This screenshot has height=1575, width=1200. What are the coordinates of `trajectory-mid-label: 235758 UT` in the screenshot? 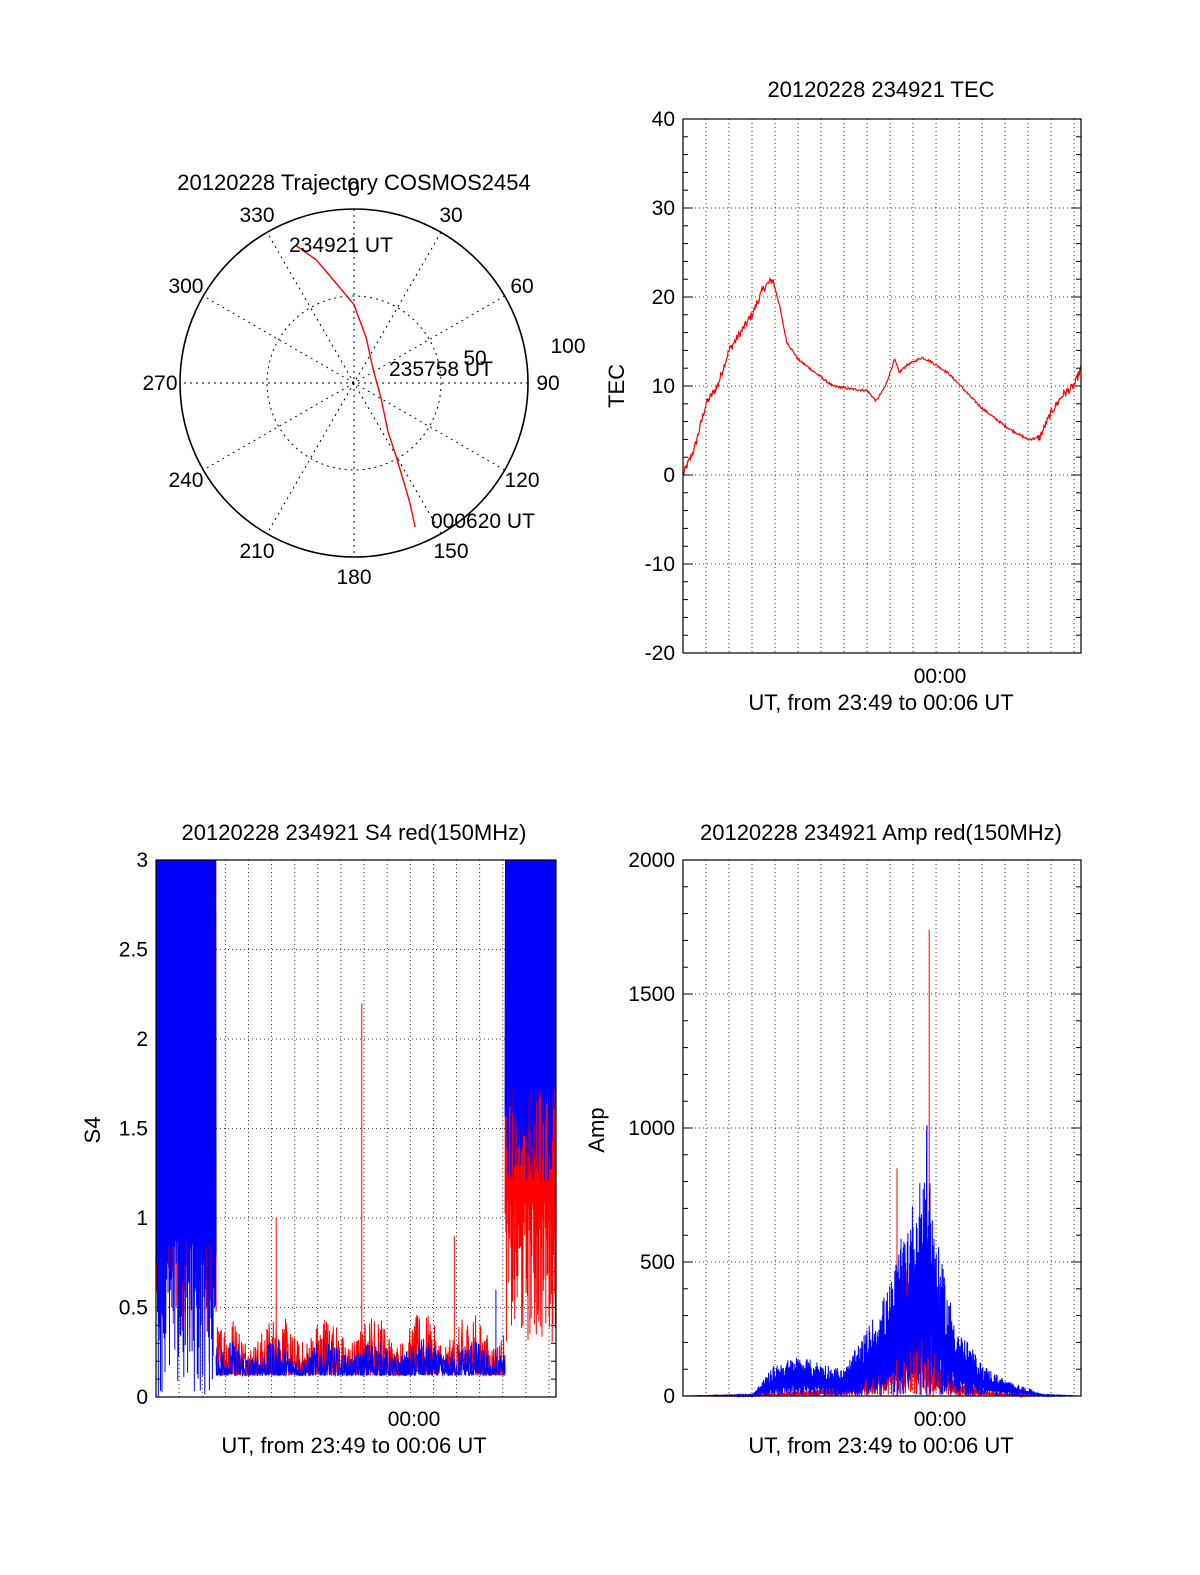 It's located at (441, 369).